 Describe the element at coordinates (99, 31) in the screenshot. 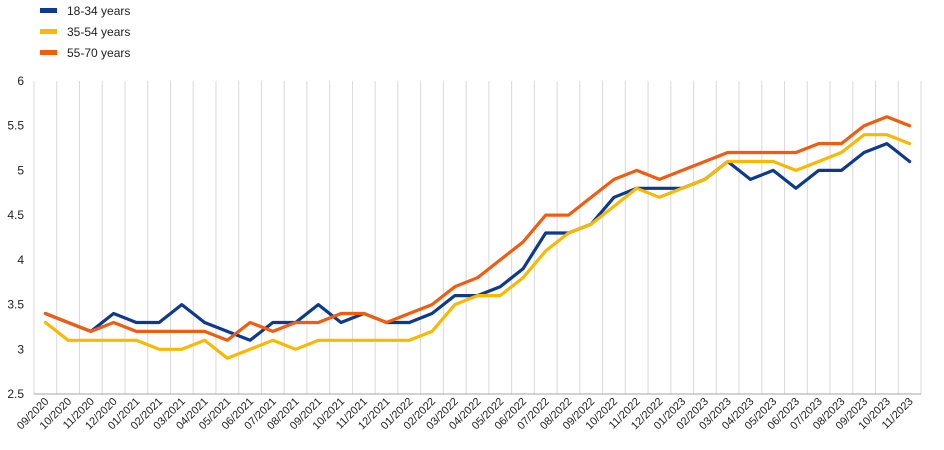

I see `legend-label: 35-54 years` at that location.